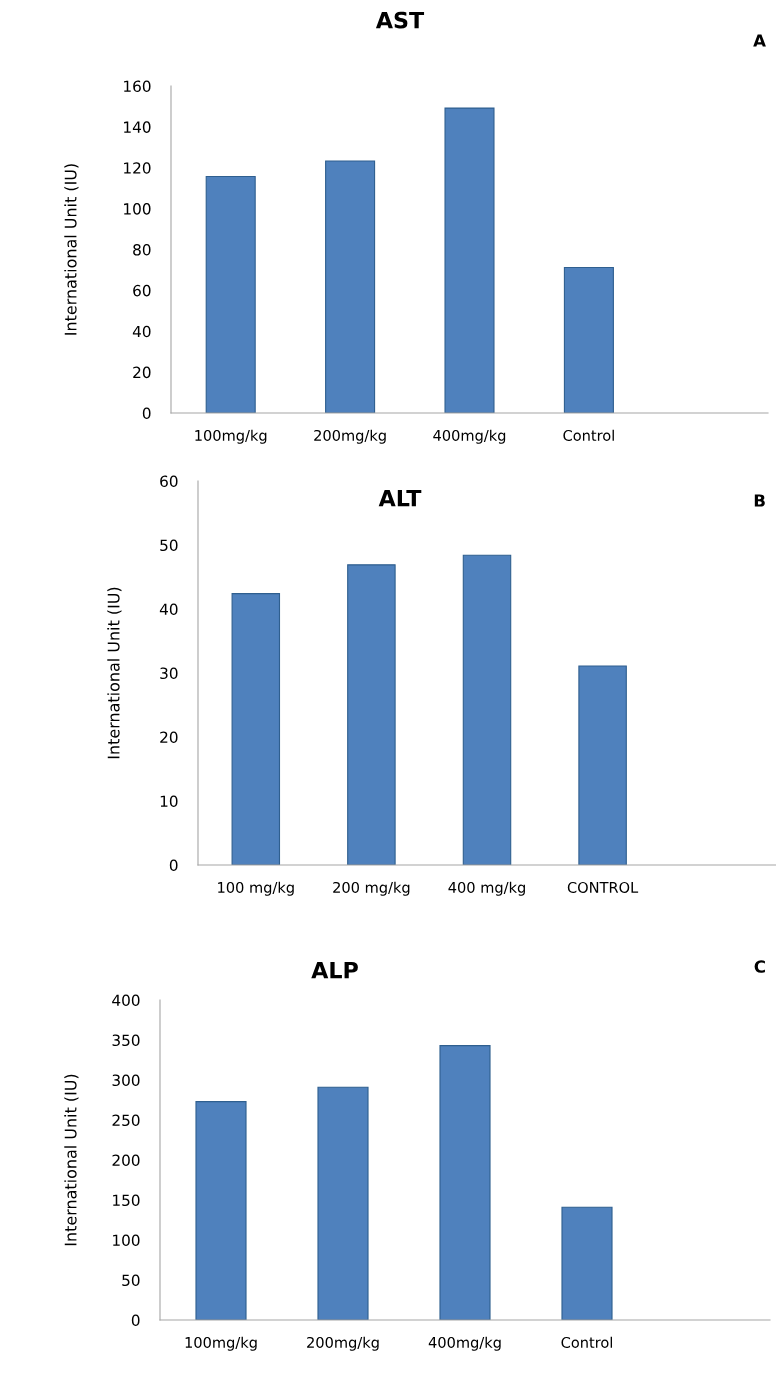 The image size is (776, 1373). What do you see at coordinates (137, 86) in the screenshot?
I see `y-tick-label: 160` at bounding box center [137, 86].